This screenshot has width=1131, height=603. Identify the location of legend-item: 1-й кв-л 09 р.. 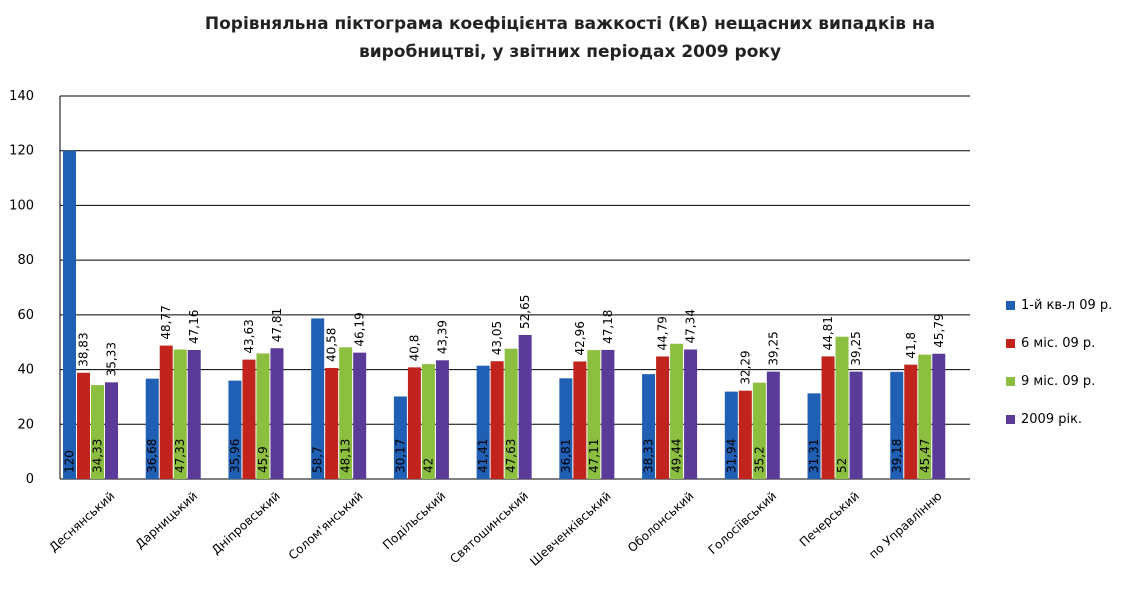
(1059, 305).